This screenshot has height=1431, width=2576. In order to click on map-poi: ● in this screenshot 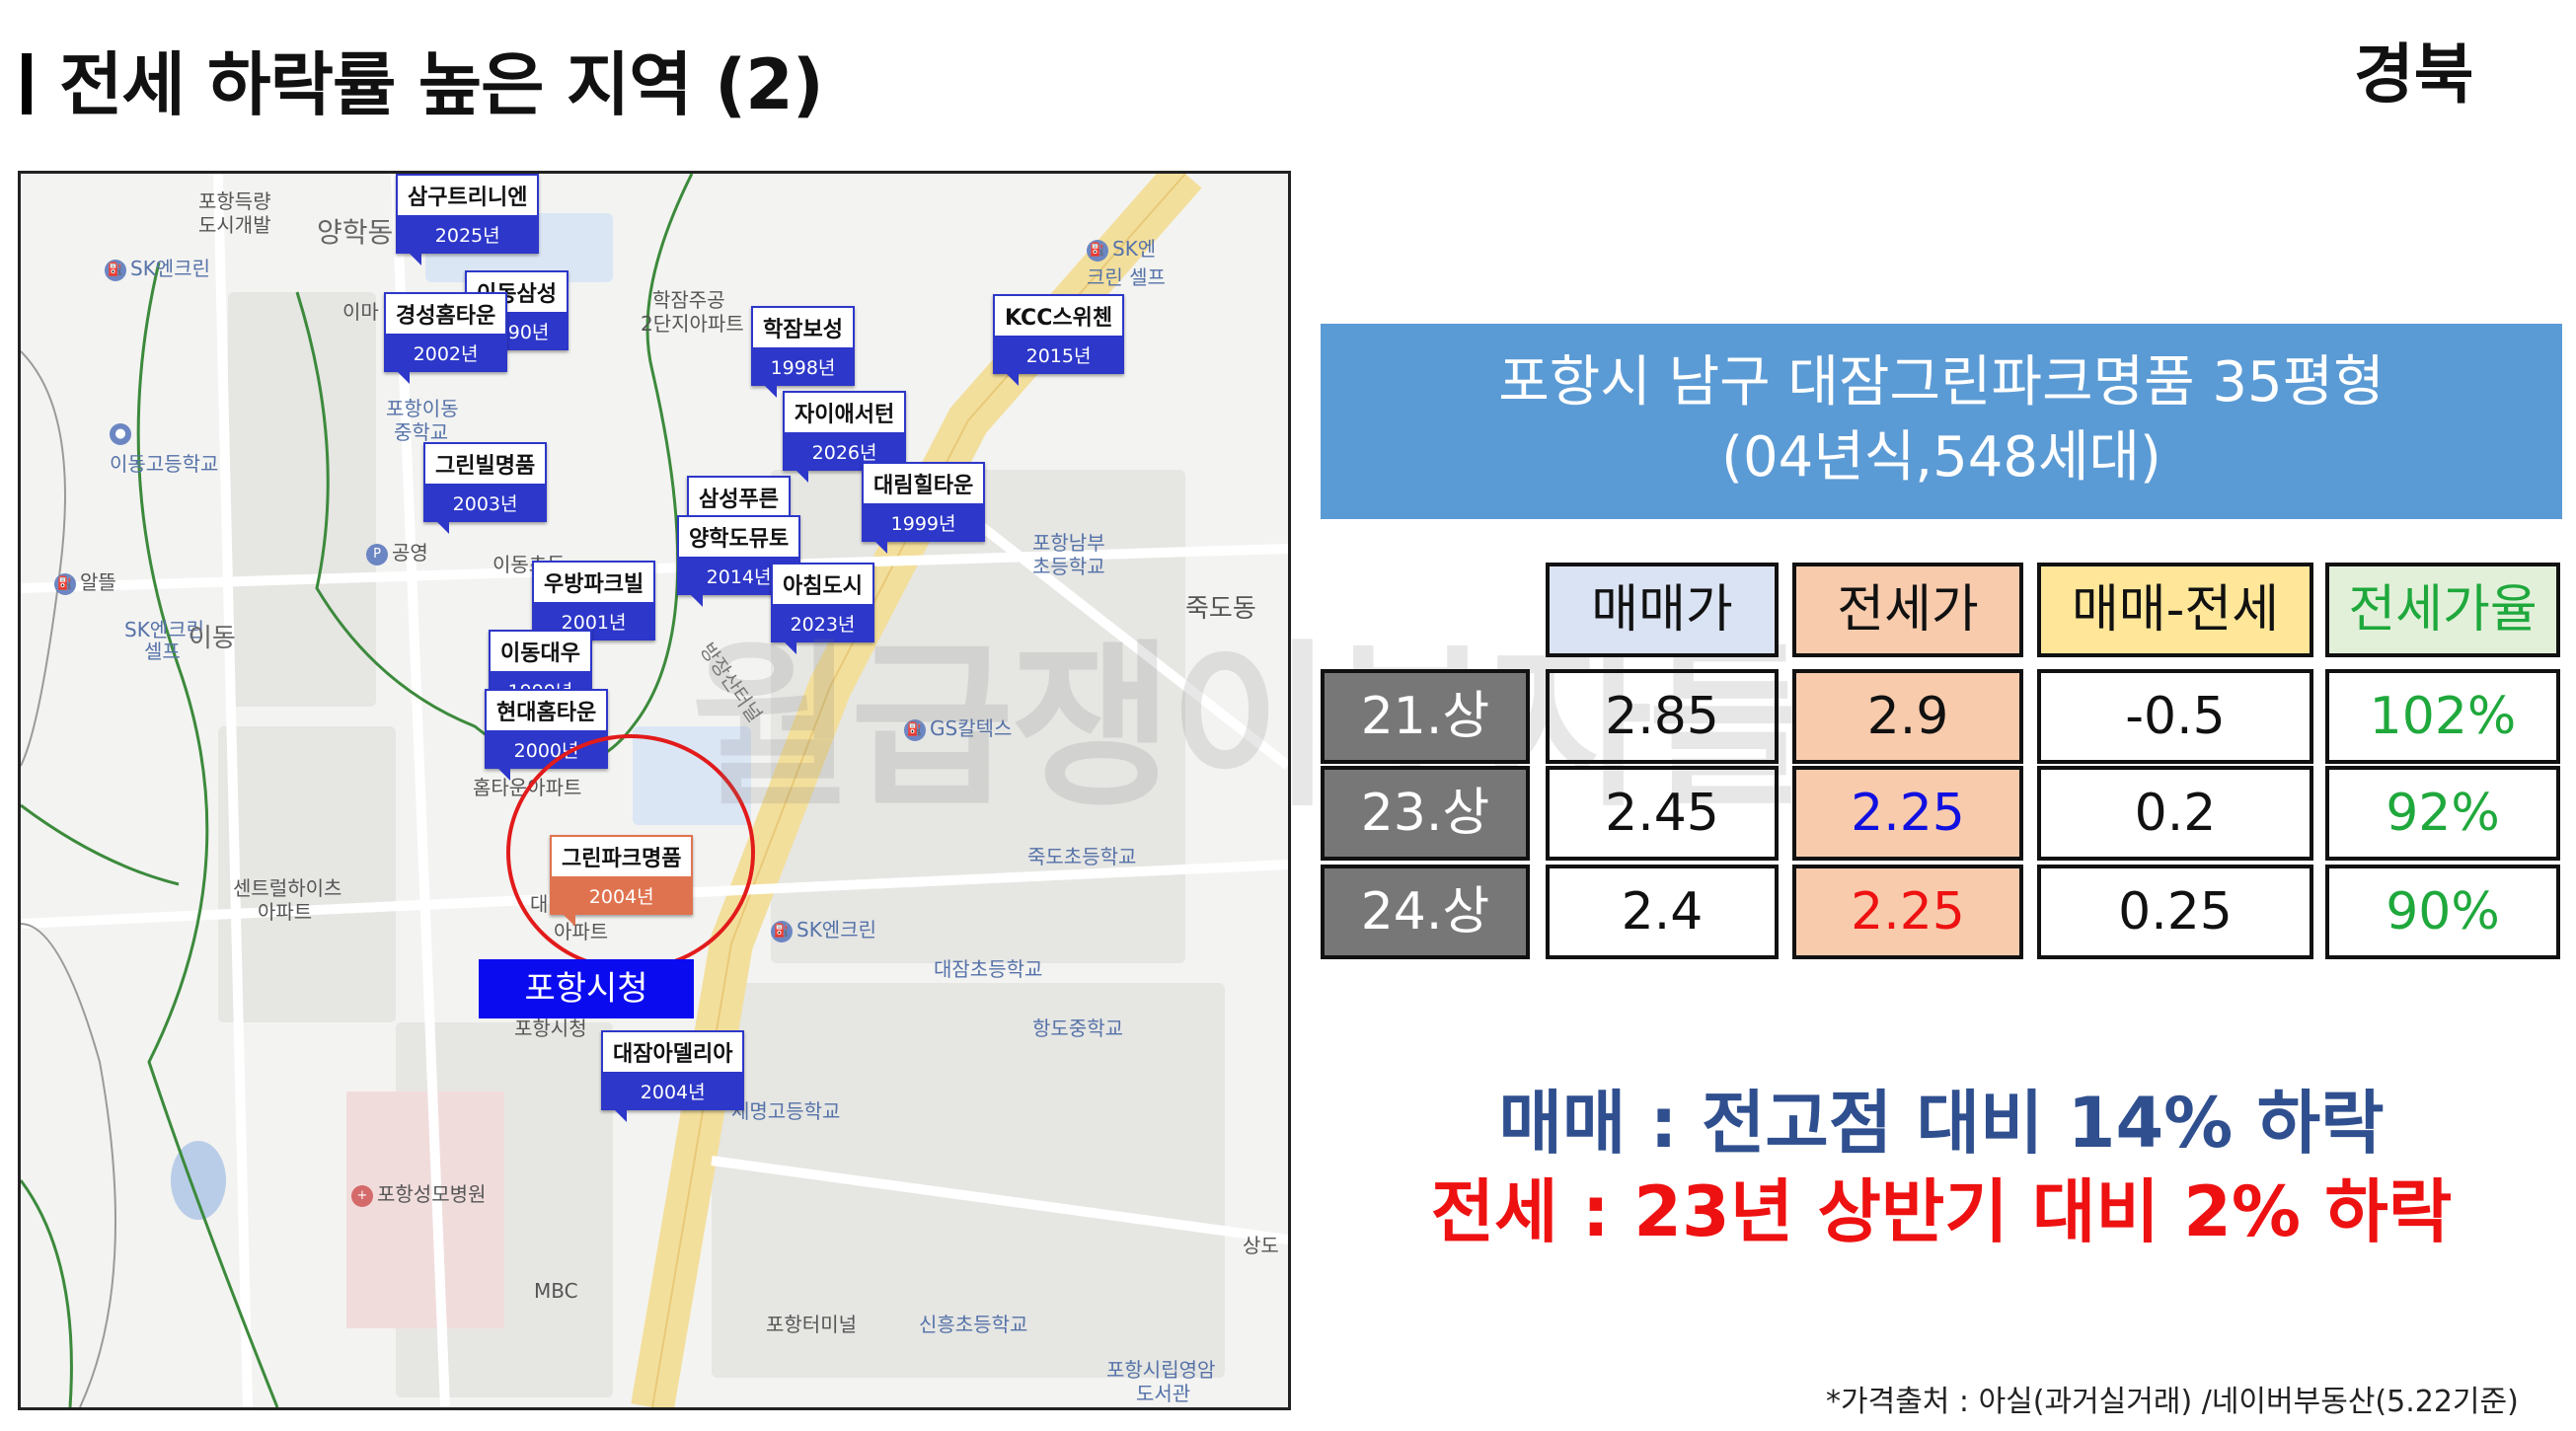, I will do `click(122, 433)`.